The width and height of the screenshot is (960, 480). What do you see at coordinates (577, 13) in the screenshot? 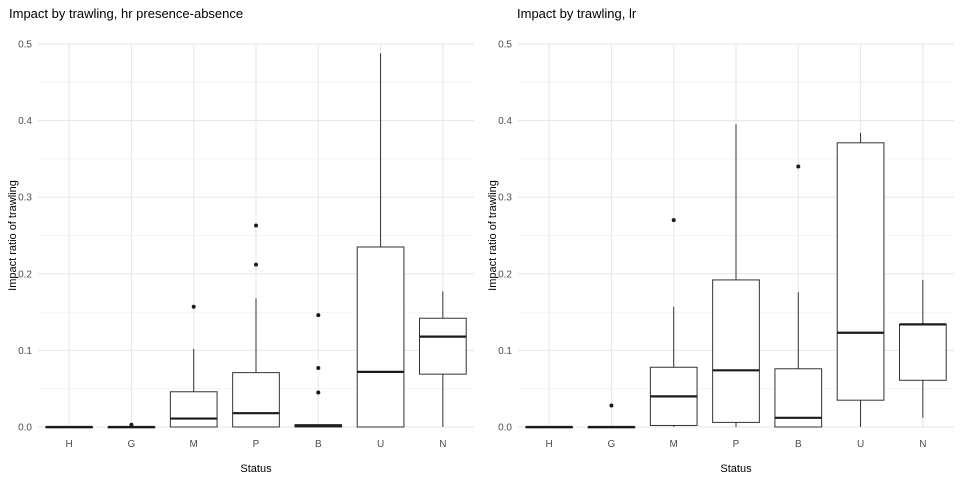
I see `chart-title: Impact by trawling, lr` at bounding box center [577, 13].